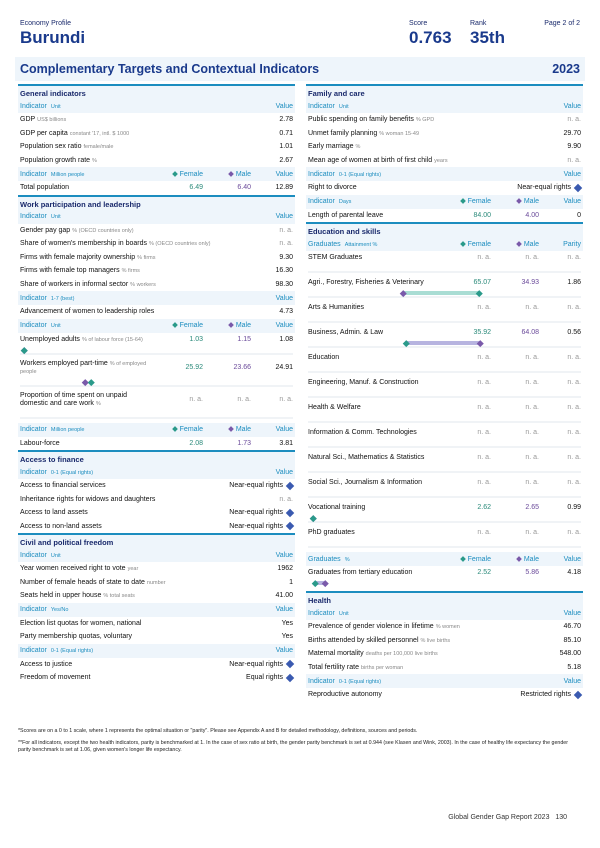 The width and height of the screenshot is (600, 848). Describe the element at coordinates (73, 569) in the screenshot. I see `row-label: Year women received right to vote` at that location.